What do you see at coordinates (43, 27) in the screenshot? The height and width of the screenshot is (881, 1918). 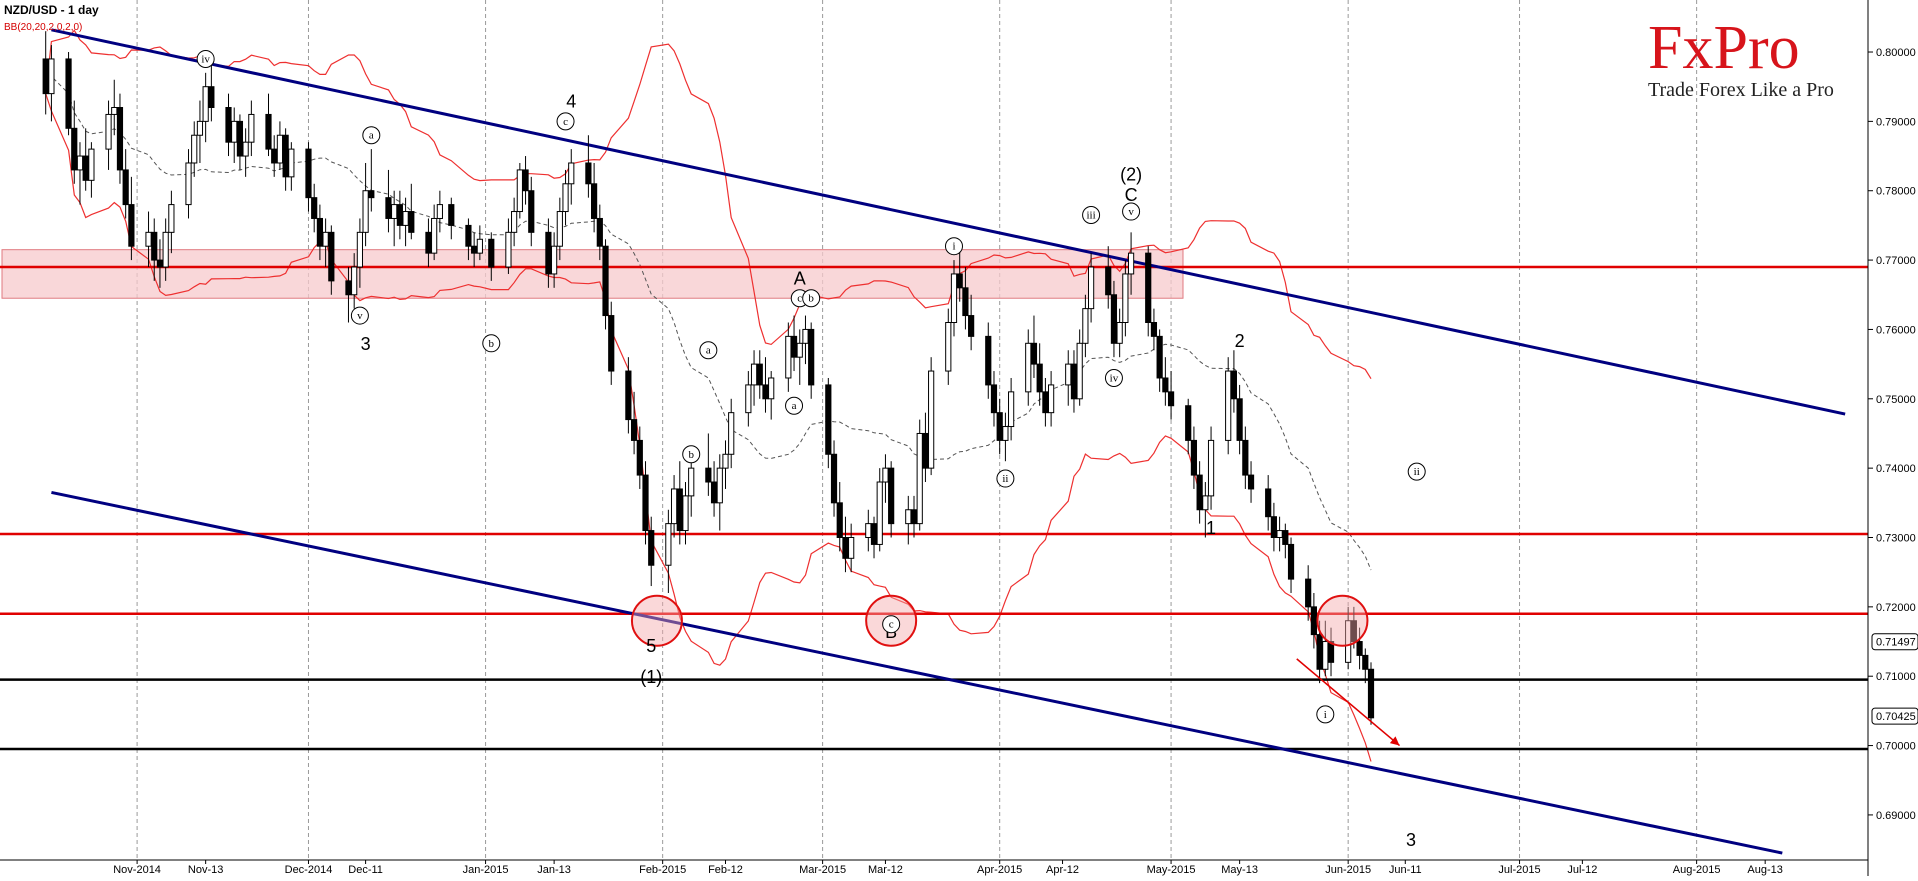 I see `indicator-label: BB(20,20,2,0,2,0)` at bounding box center [43, 27].